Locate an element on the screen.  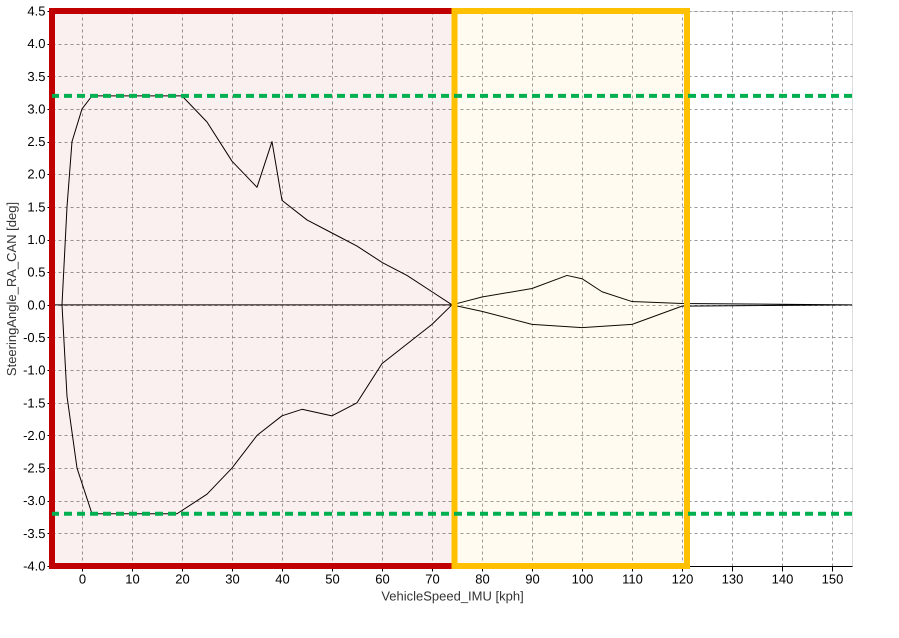
x-tick-label: 20 is located at coordinates (182, 579).